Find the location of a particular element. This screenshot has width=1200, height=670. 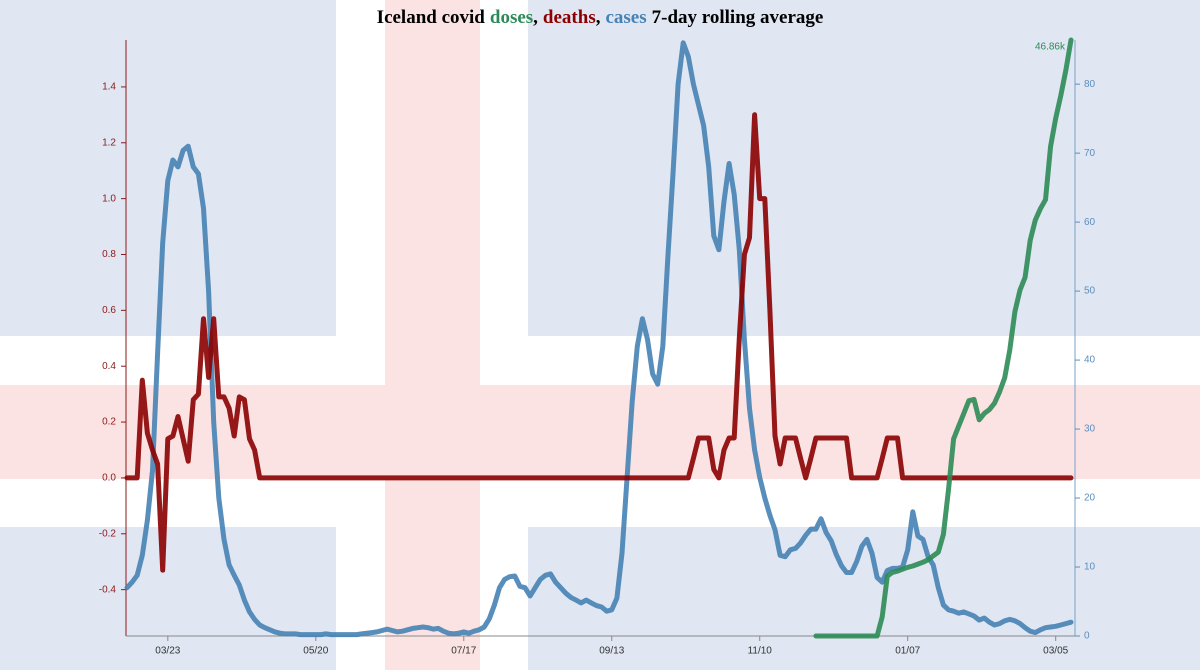

y2-tick-label: 20 is located at coordinates (1090, 498).